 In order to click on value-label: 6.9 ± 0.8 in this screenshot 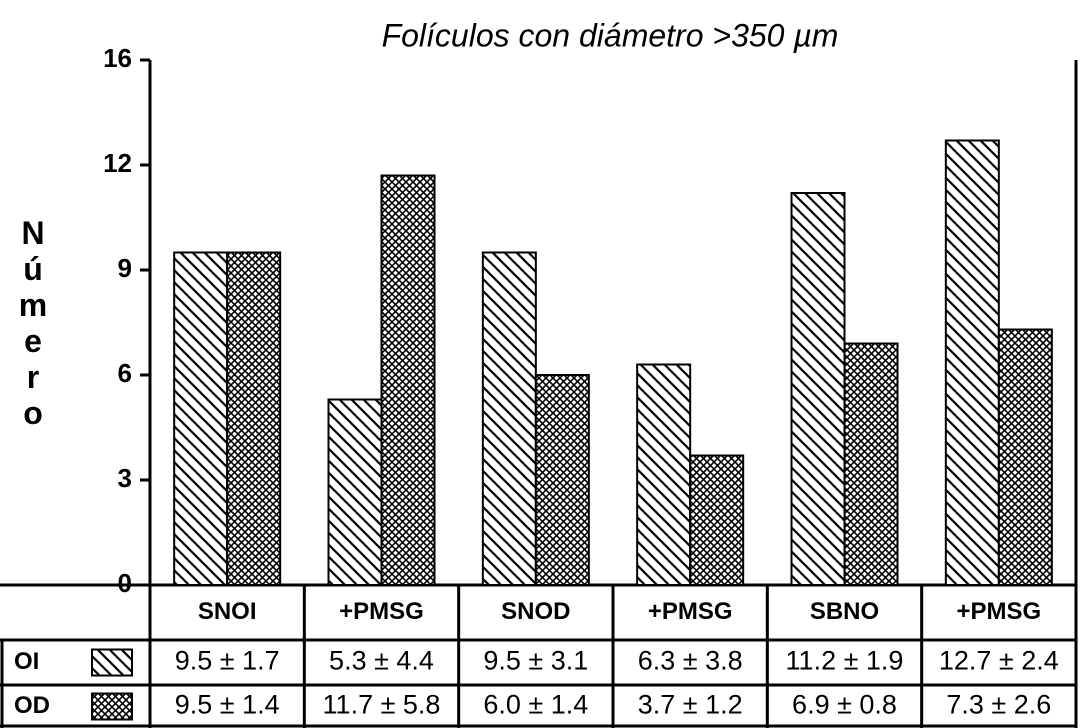, I will do `click(844, 705)`.